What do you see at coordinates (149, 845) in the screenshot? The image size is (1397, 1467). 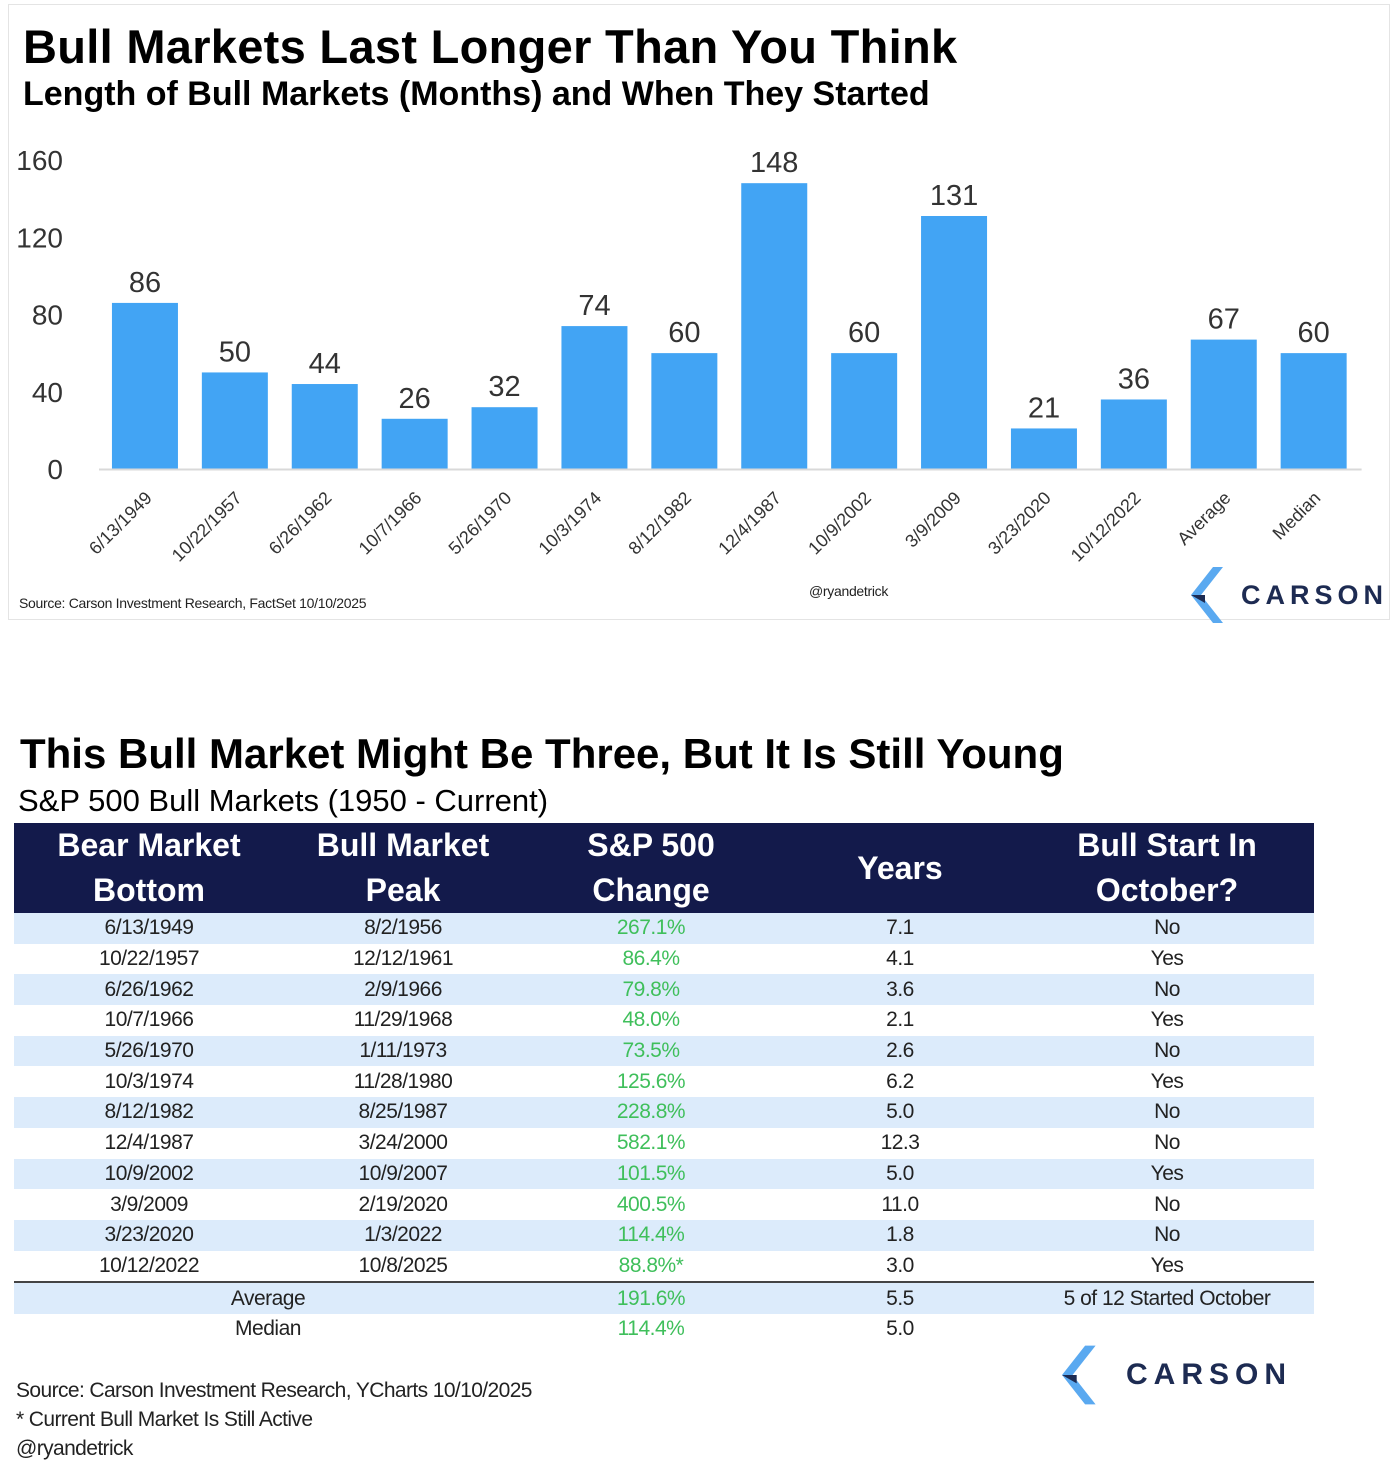 I see `header-line: Bear Market` at bounding box center [149, 845].